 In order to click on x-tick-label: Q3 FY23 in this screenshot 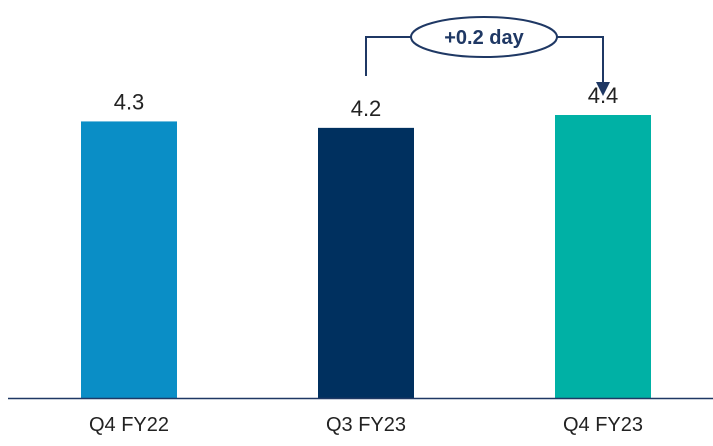, I will do `click(366, 425)`.